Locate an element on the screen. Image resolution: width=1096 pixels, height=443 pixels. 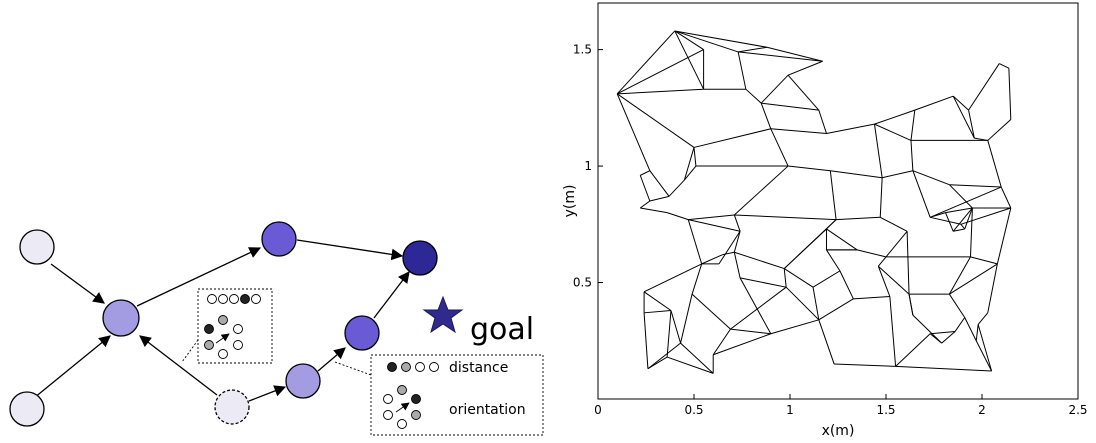
edge-d-e is located at coordinates (350, 250).